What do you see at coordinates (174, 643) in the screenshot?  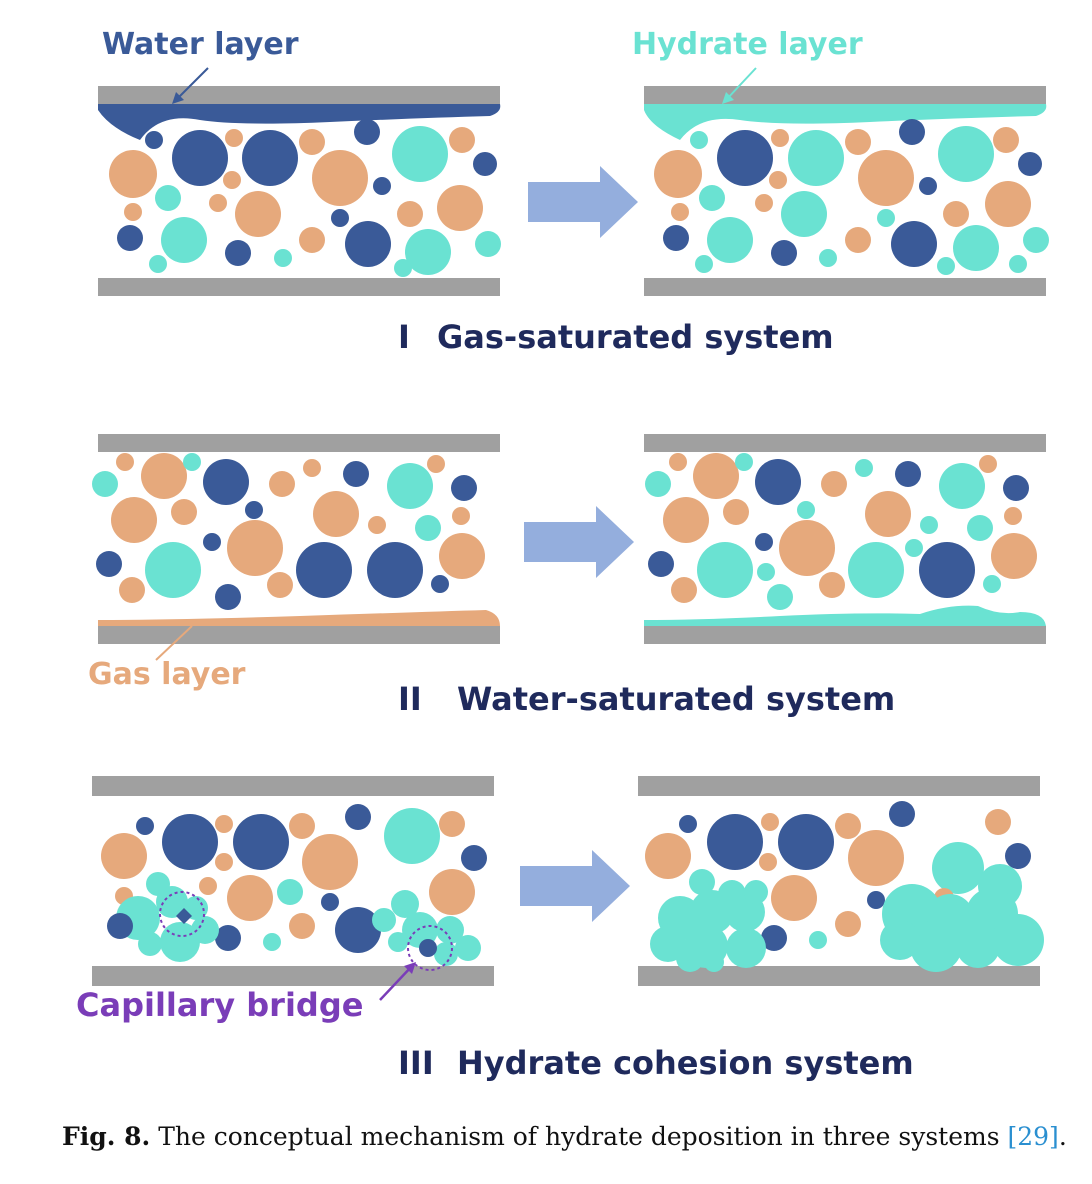 I see `gas-layer-pointer` at bounding box center [174, 643].